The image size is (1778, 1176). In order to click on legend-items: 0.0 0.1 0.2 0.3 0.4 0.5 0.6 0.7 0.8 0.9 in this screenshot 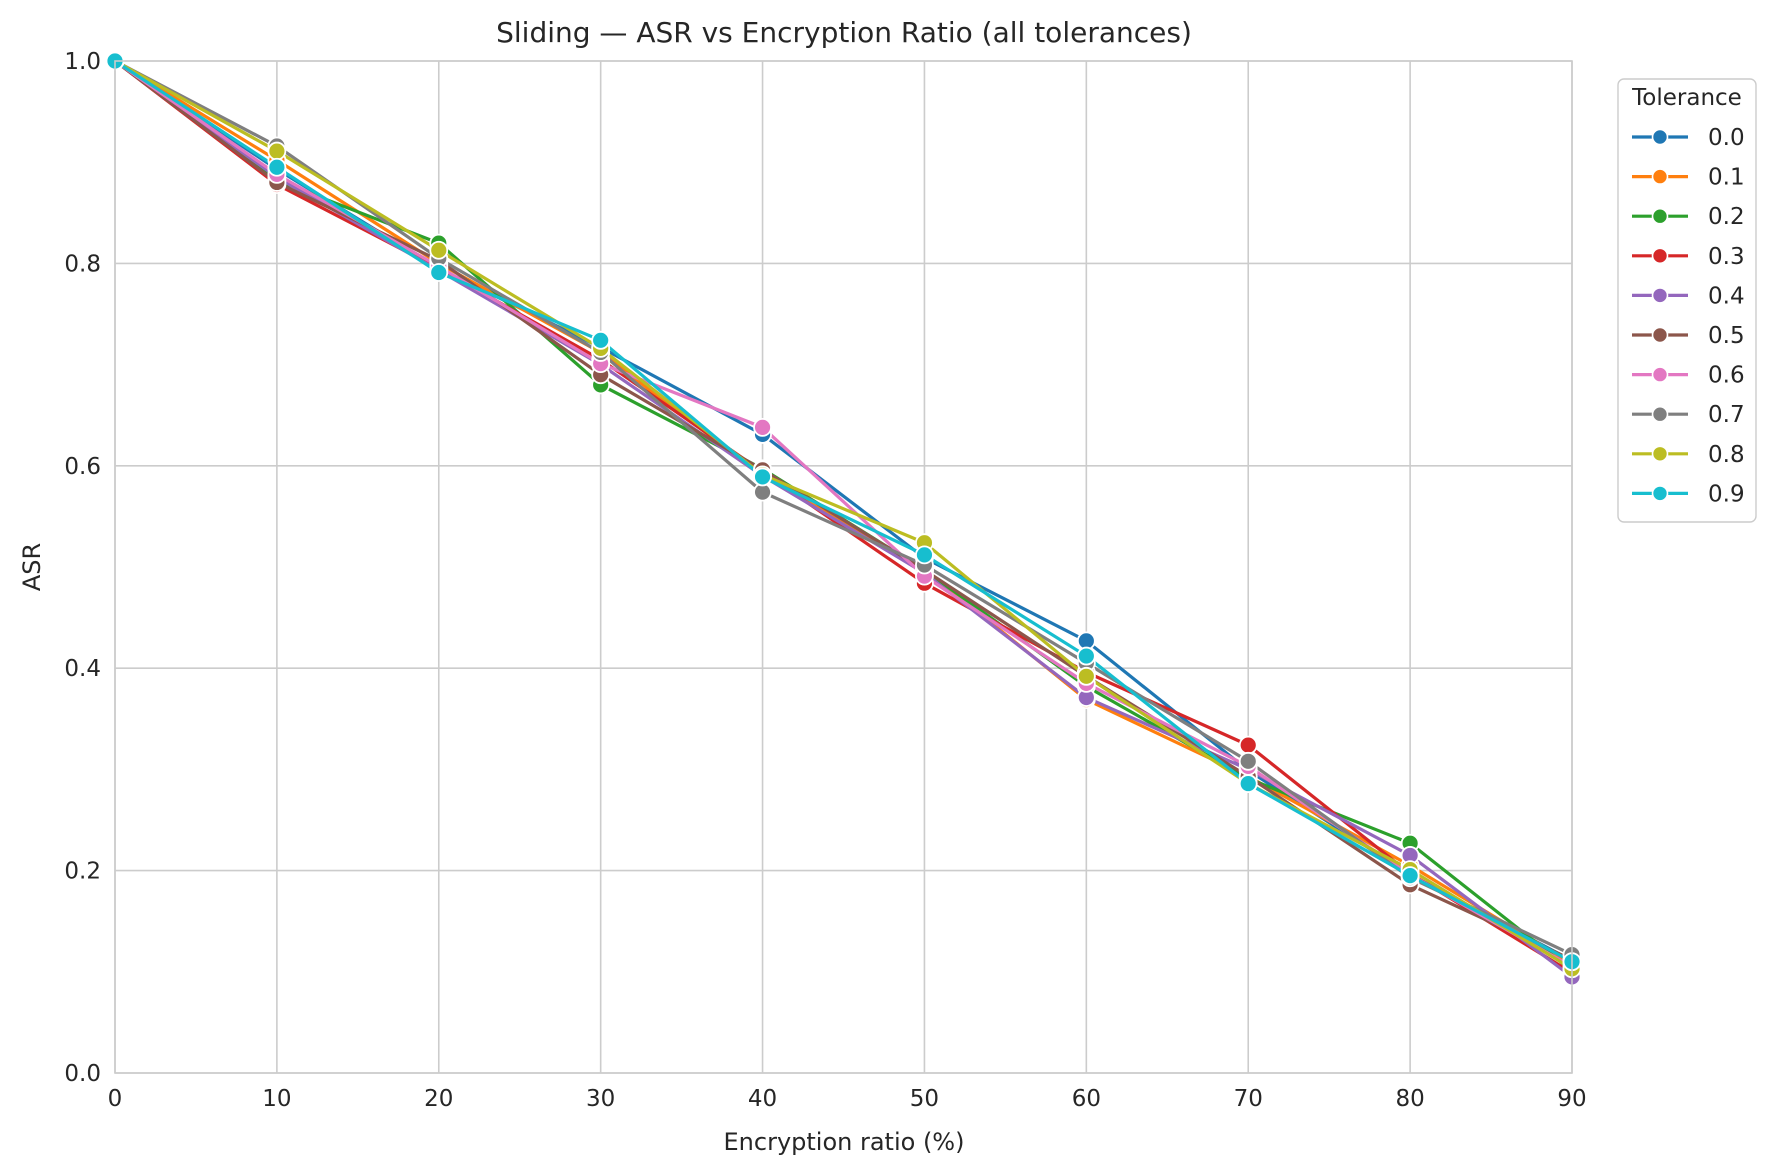, I will do `click(1688, 316)`.